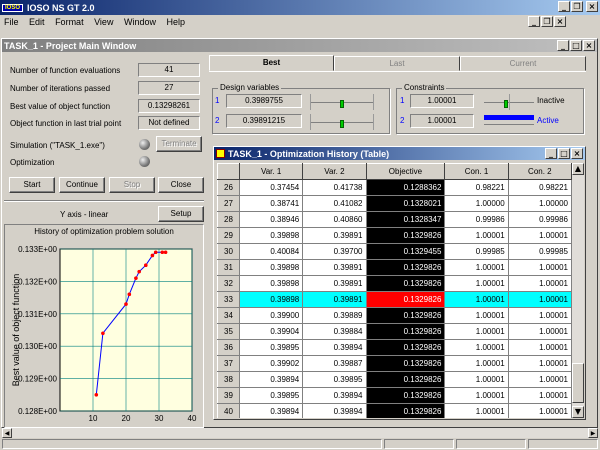 The width and height of the screenshot is (600, 450). I want to click on row-number: 35, so click(228, 331).